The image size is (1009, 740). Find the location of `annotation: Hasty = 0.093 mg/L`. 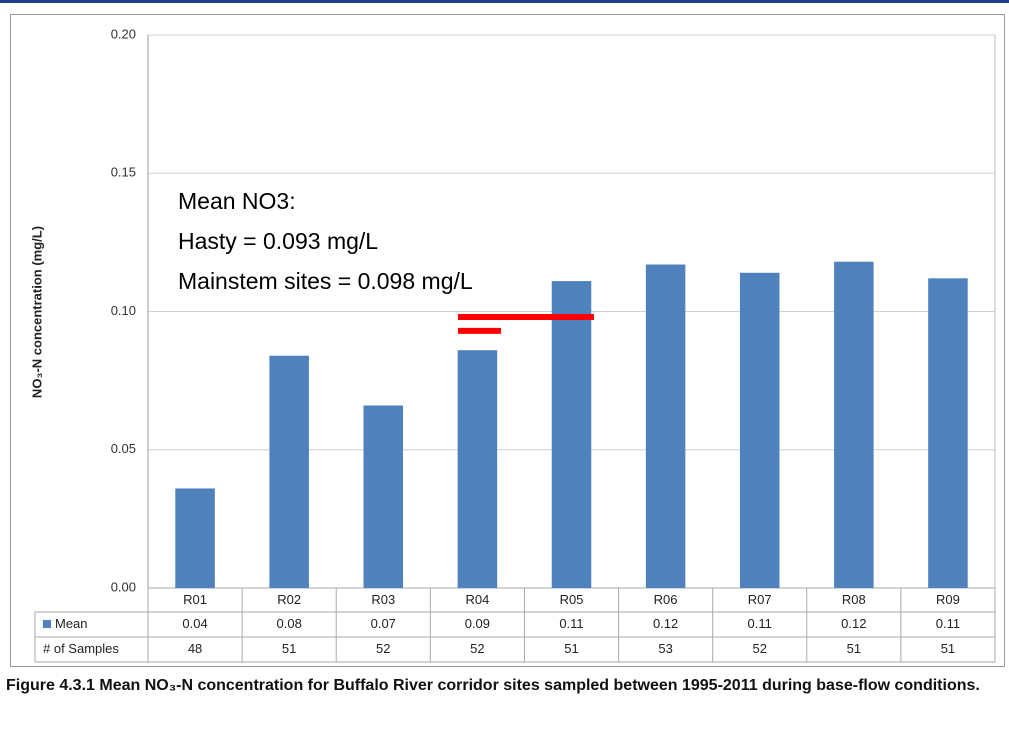

annotation: Hasty = 0.093 mg/L is located at coordinates (278, 241).